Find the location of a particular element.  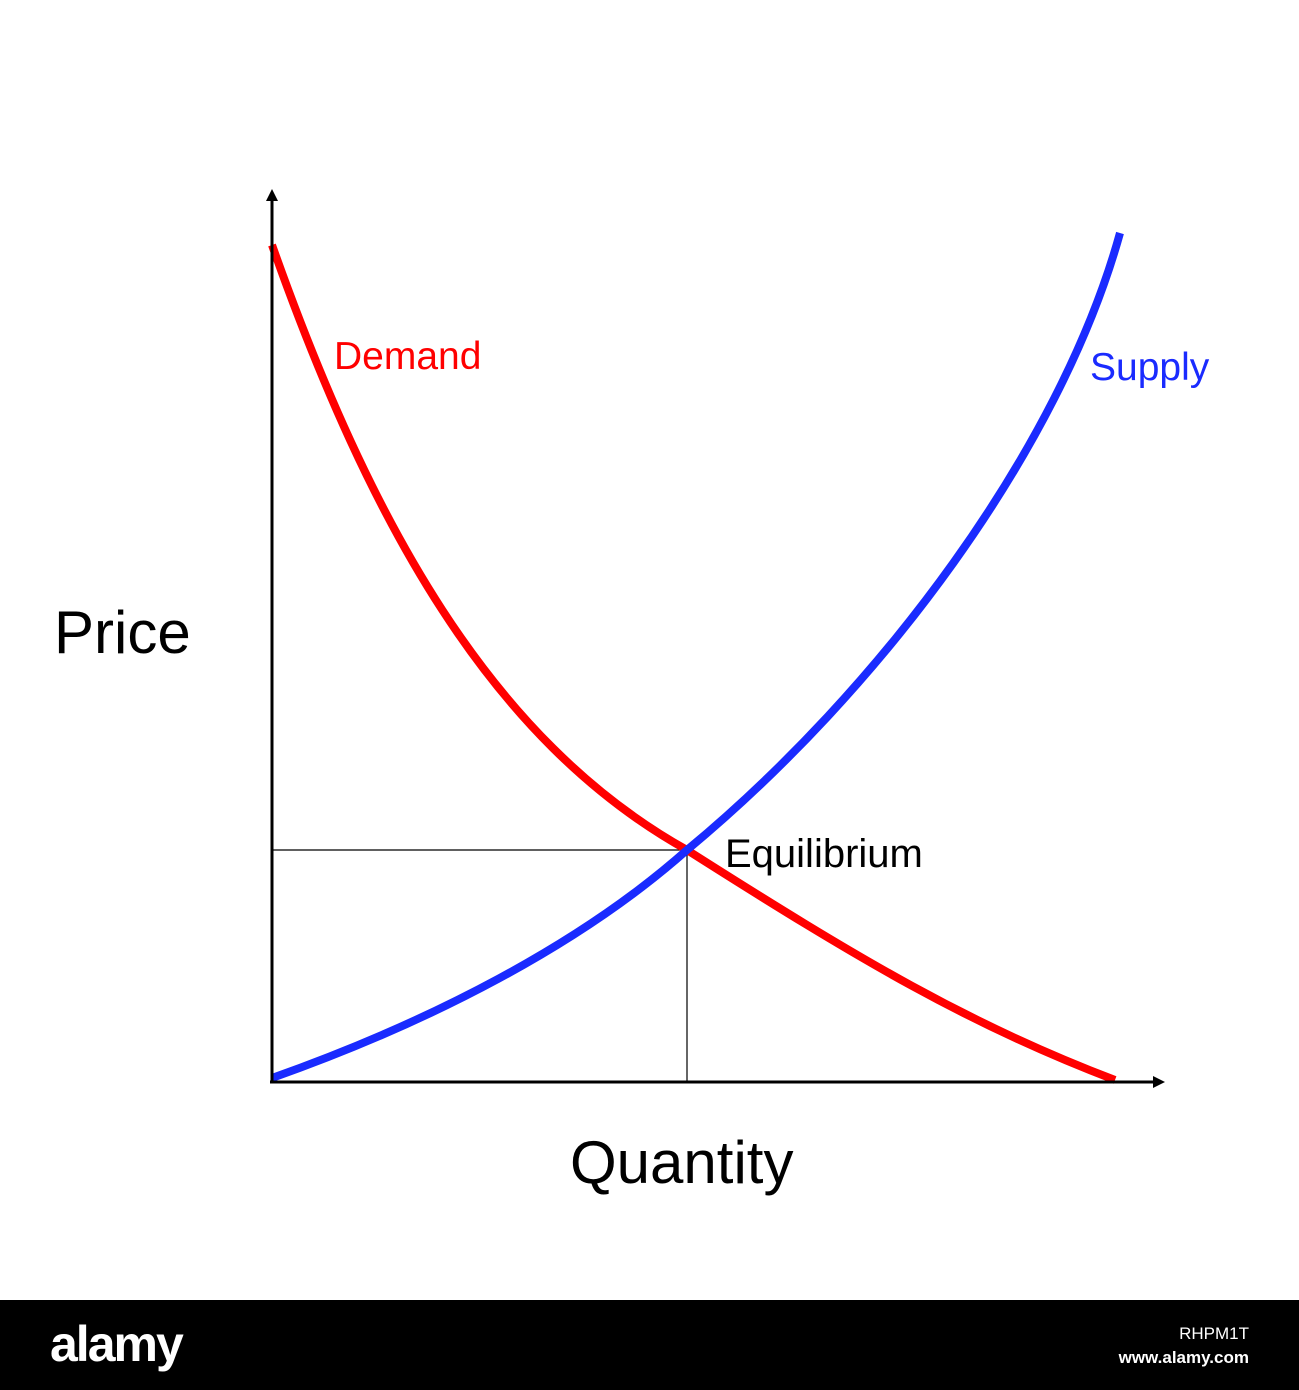

demand-label: Demand is located at coordinates (407, 356).